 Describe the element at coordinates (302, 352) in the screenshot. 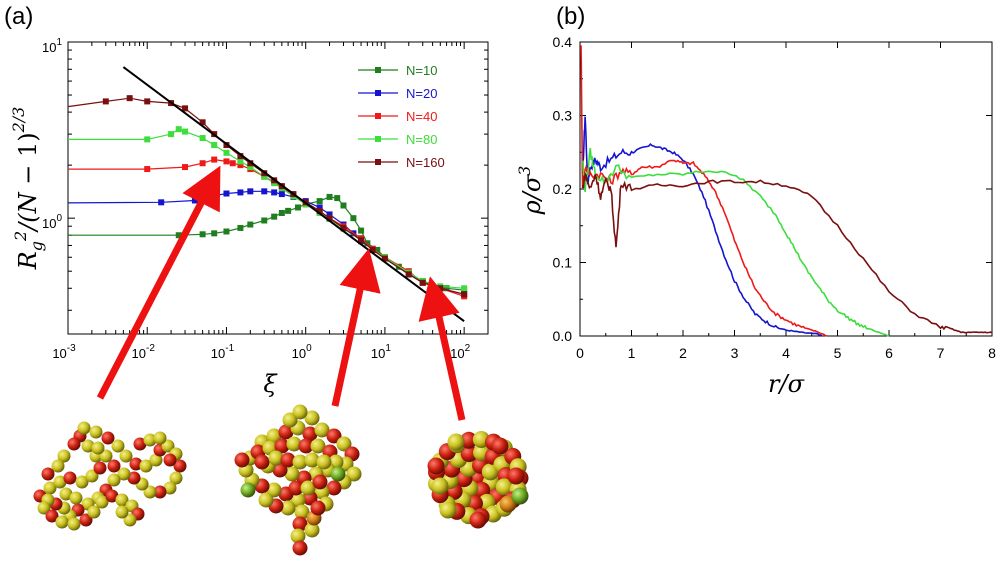

I see `panel-a-x-tick-label: 10⁰` at that location.